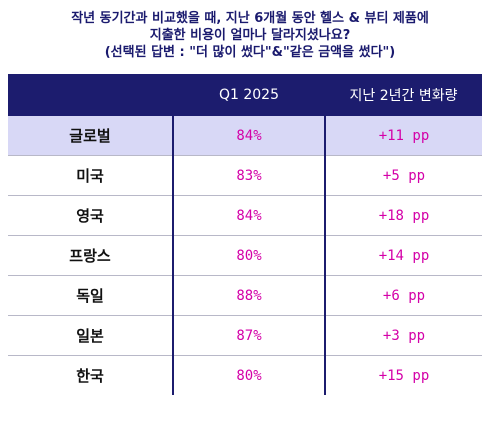 This screenshot has height=433, width=500. Describe the element at coordinates (250, 52) in the screenshot. I see `title-line-3: (선택된 답변 : "더 많이 썼다"&"같은 금액을 썼다")` at that location.